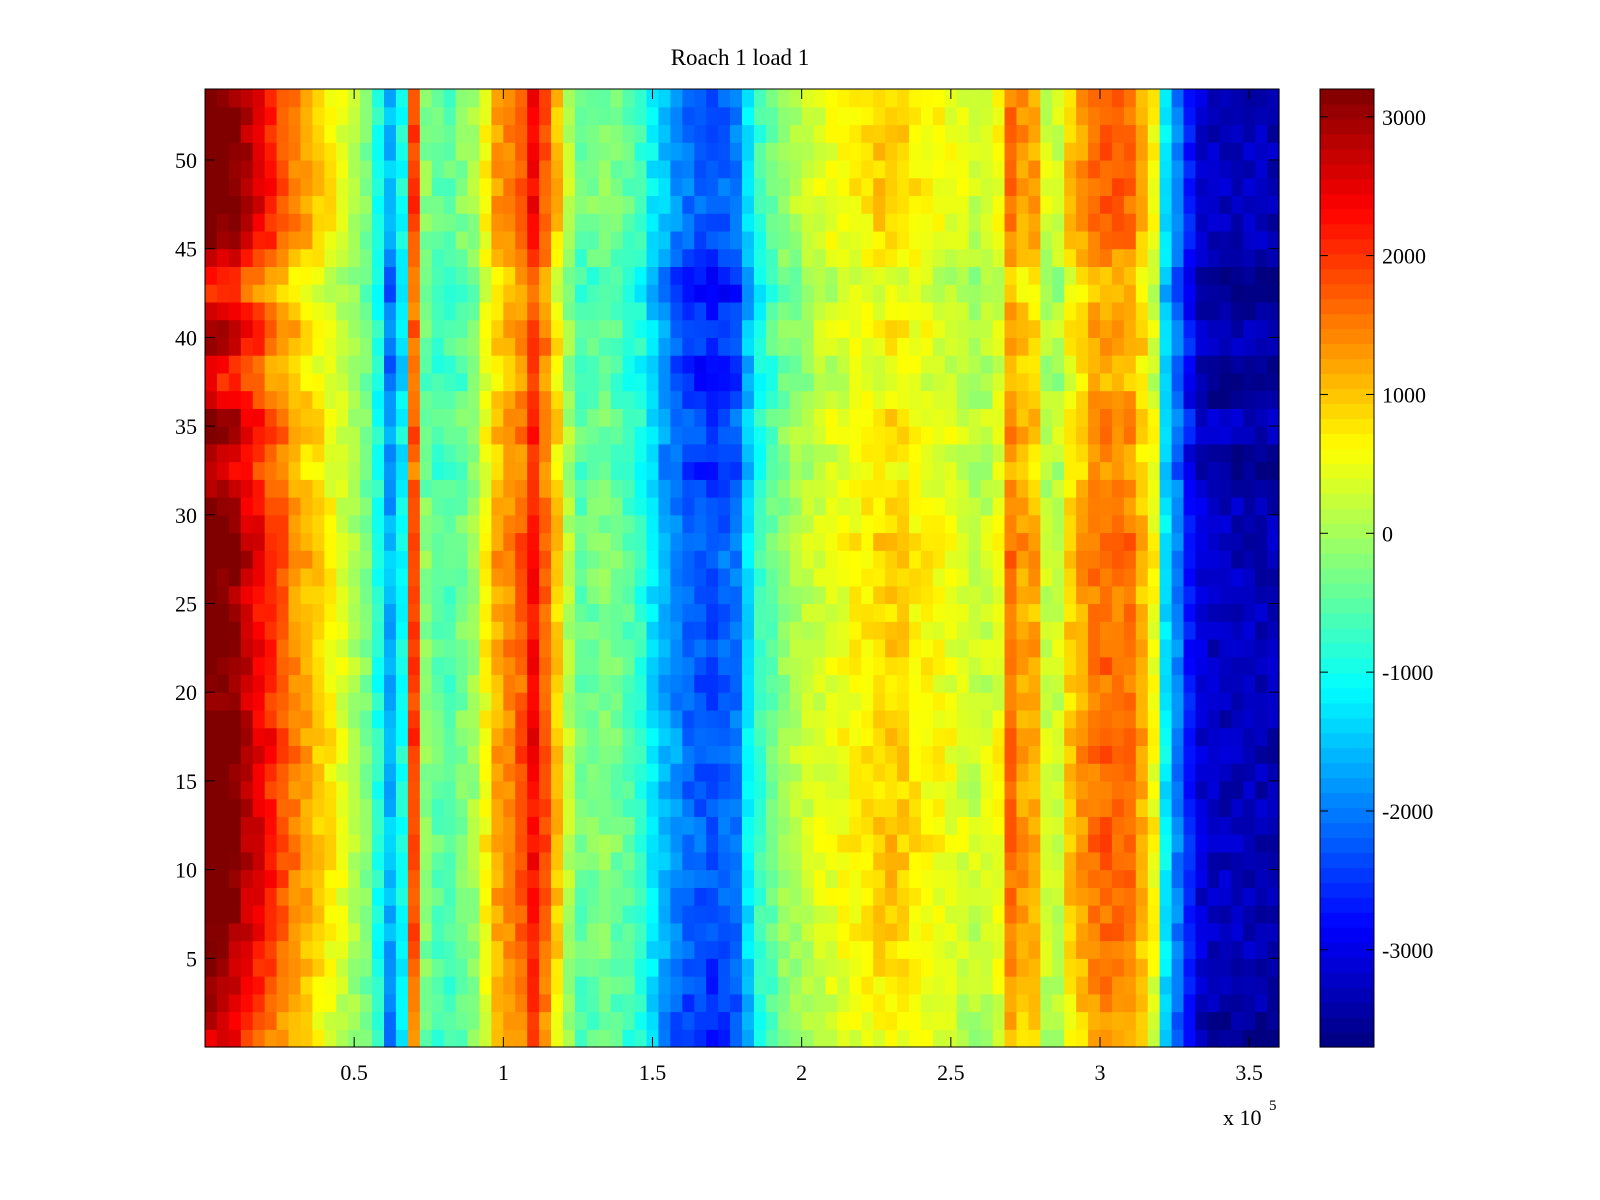  Describe the element at coordinates (1347, 576) in the screenshot. I see `colorbar-swatch` at that location.